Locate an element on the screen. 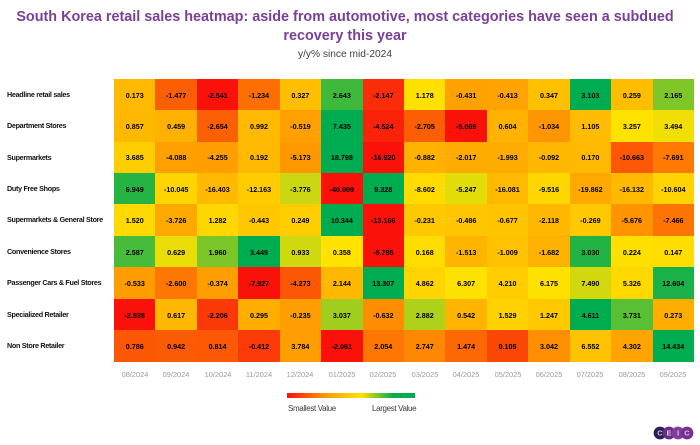  svg-text: I is located at coordinates (678, 433).